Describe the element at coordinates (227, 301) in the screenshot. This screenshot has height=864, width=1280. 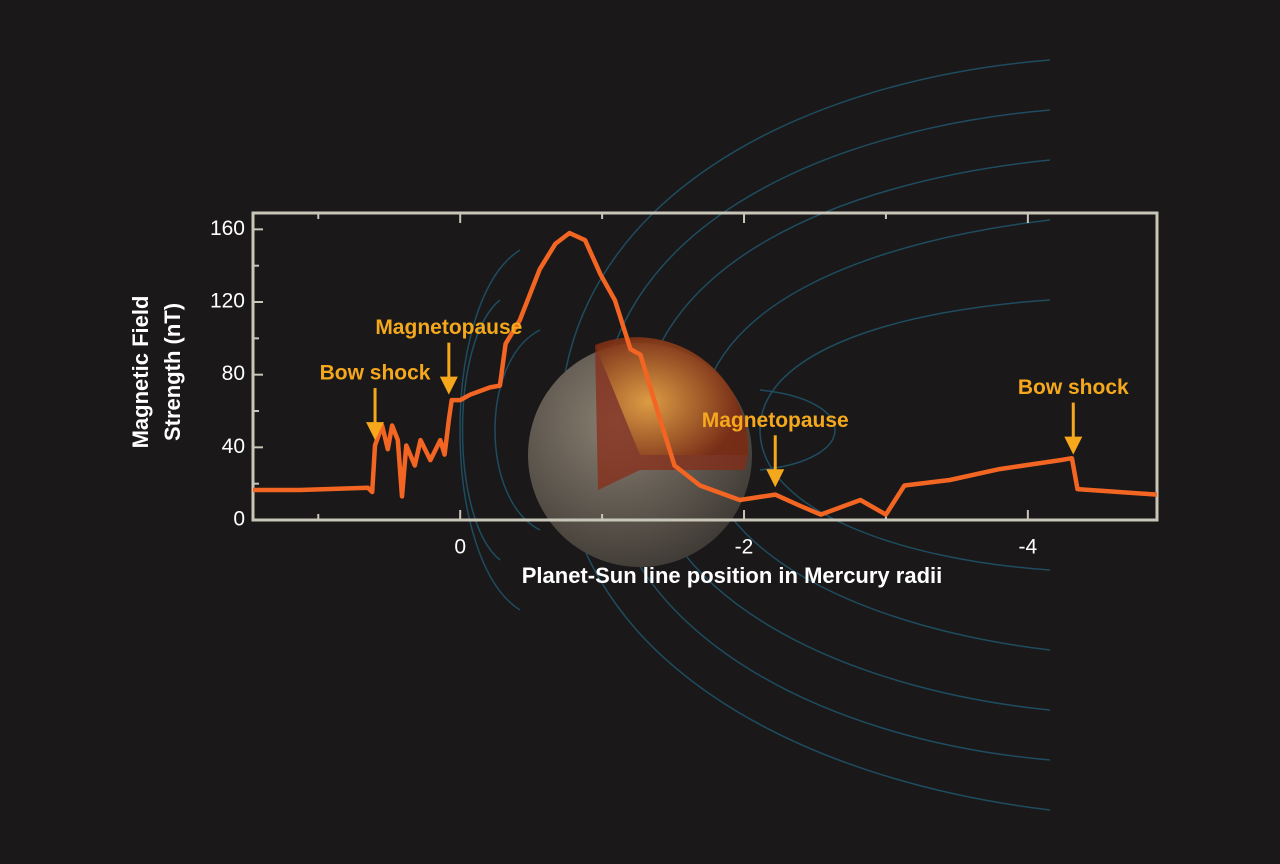
I see `y-tick-label: 120` at that location.